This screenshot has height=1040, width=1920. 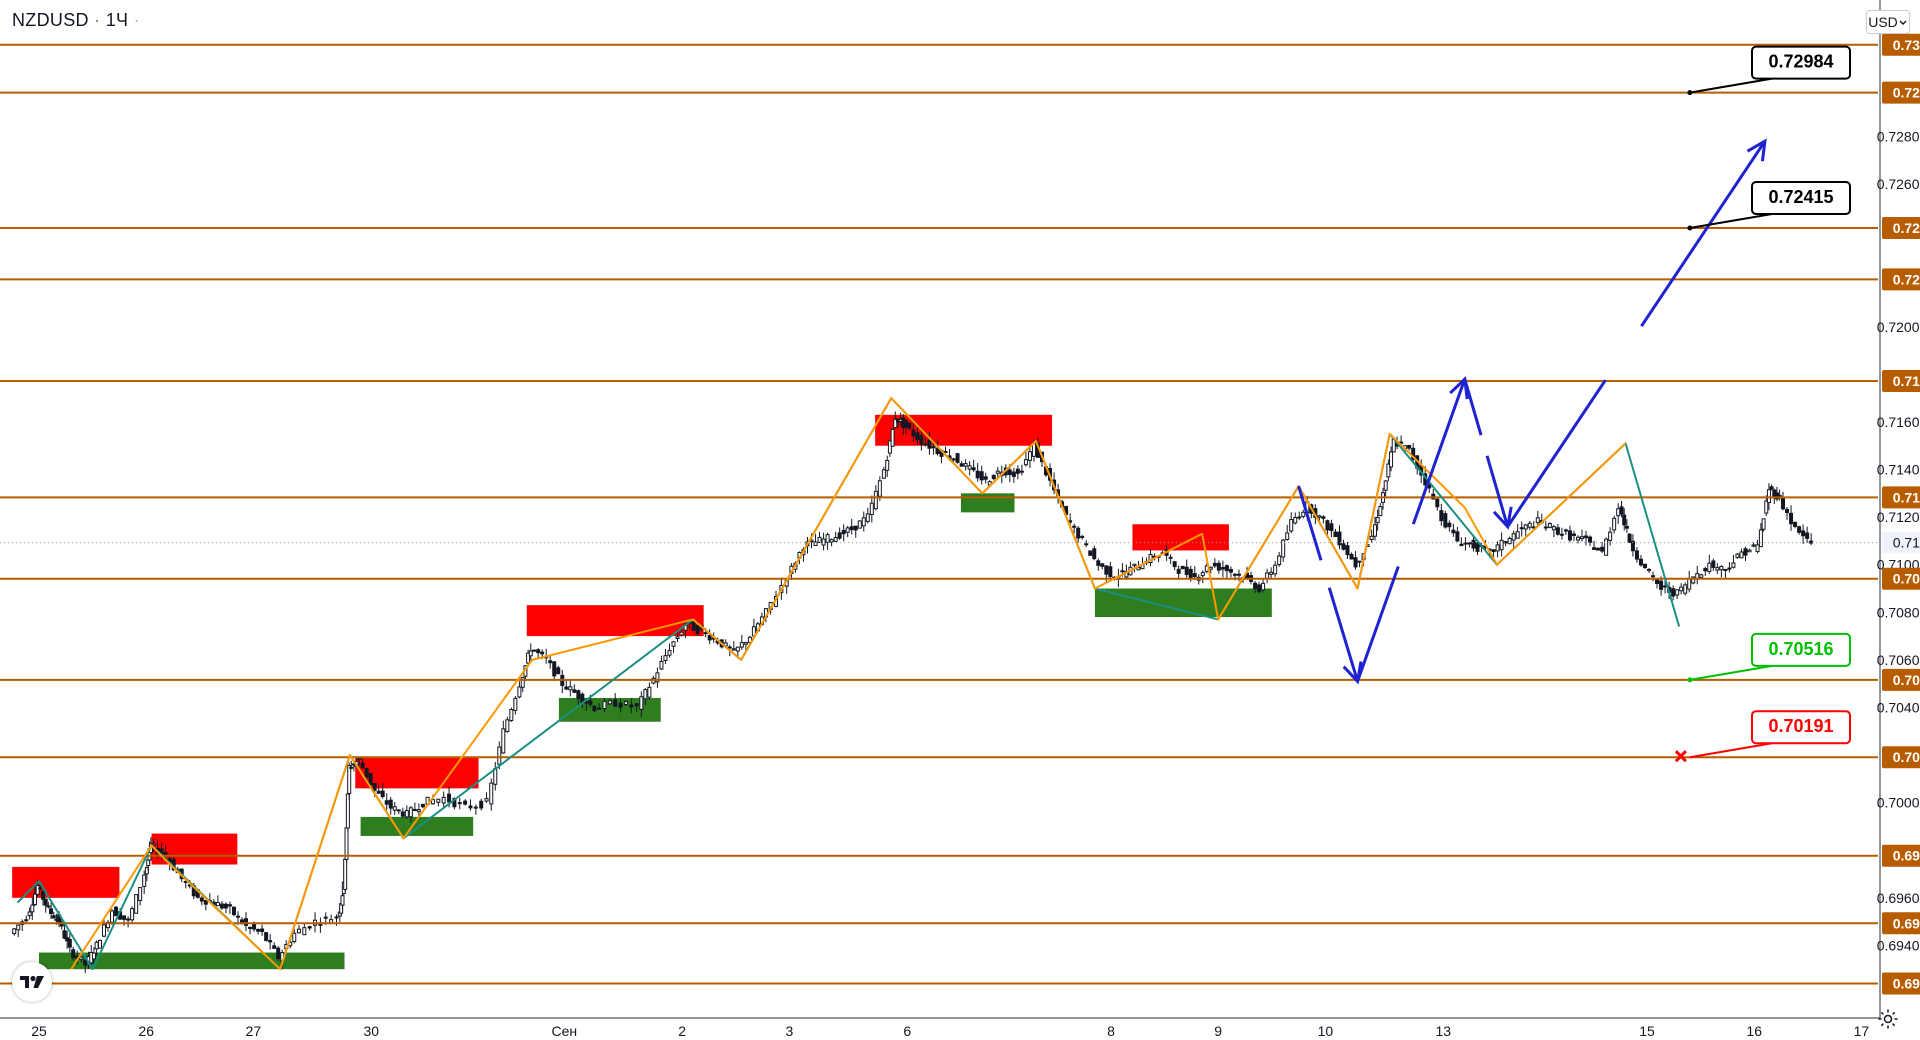 What do you see at coordinates (1800, 197) in the screenshot?
I see `target-label-1: 0.72415` at bounding box center [1800, 197].